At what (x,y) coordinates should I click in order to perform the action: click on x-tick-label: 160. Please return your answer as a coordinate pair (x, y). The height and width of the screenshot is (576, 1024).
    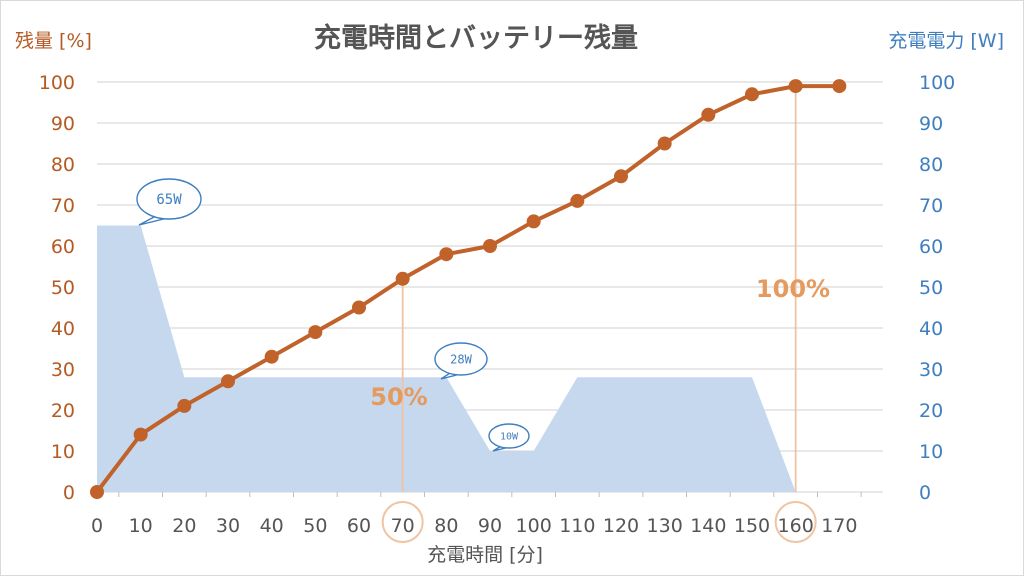
    Looking at the image, I should click on (796, 526).